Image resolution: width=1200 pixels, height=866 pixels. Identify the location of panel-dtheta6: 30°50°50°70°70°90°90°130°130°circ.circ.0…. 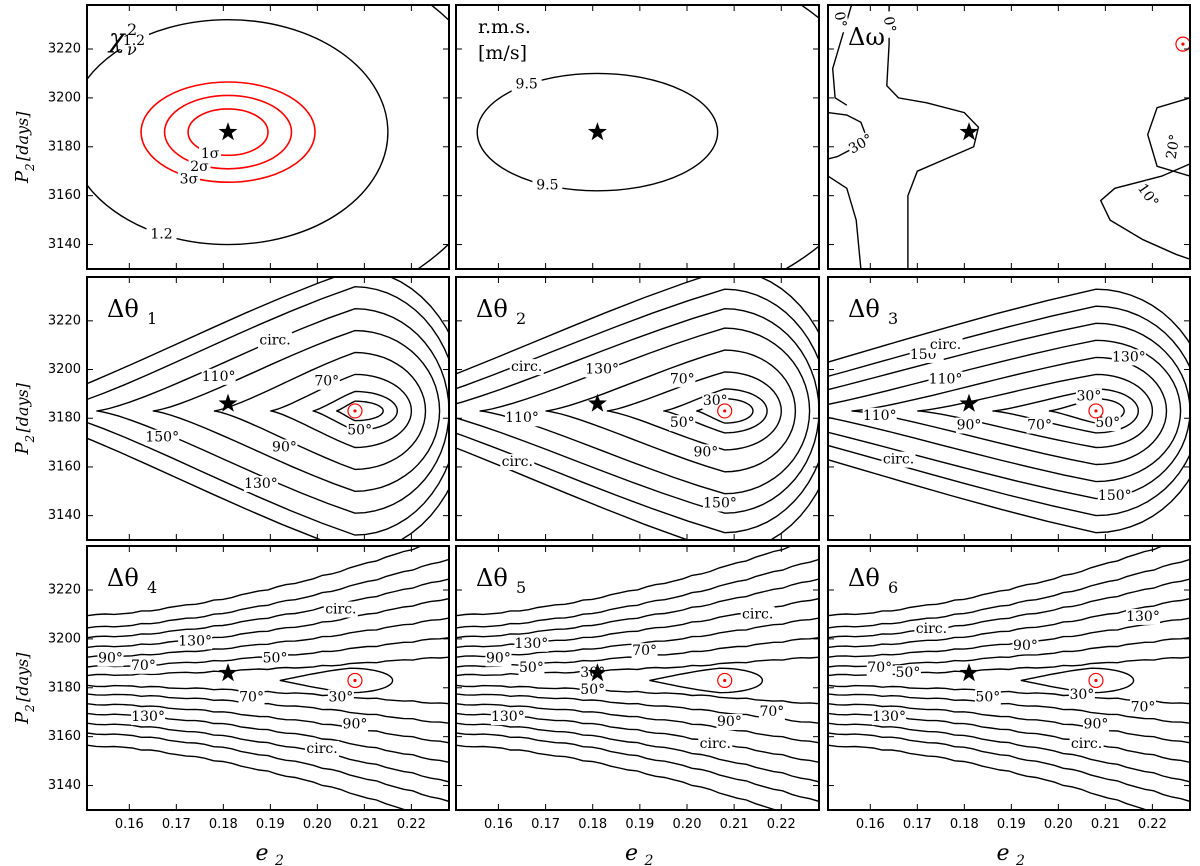
(1009, 705).